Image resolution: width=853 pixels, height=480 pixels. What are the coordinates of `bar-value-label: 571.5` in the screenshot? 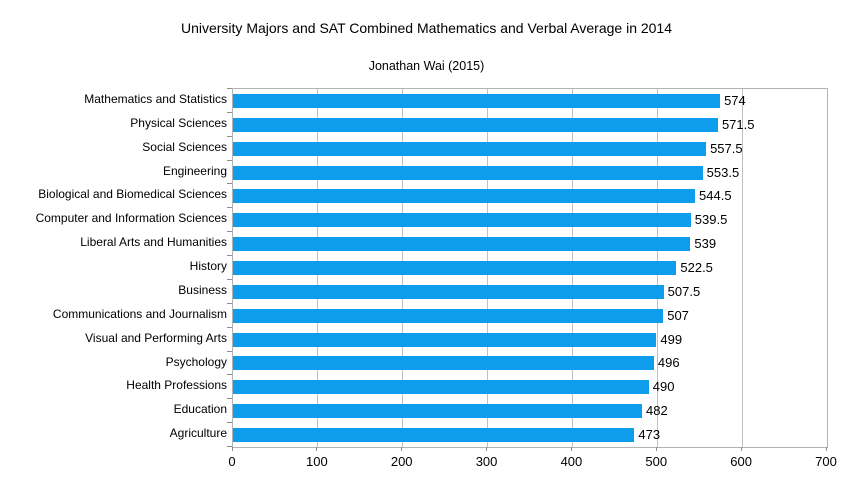 It's located at (738, 124).